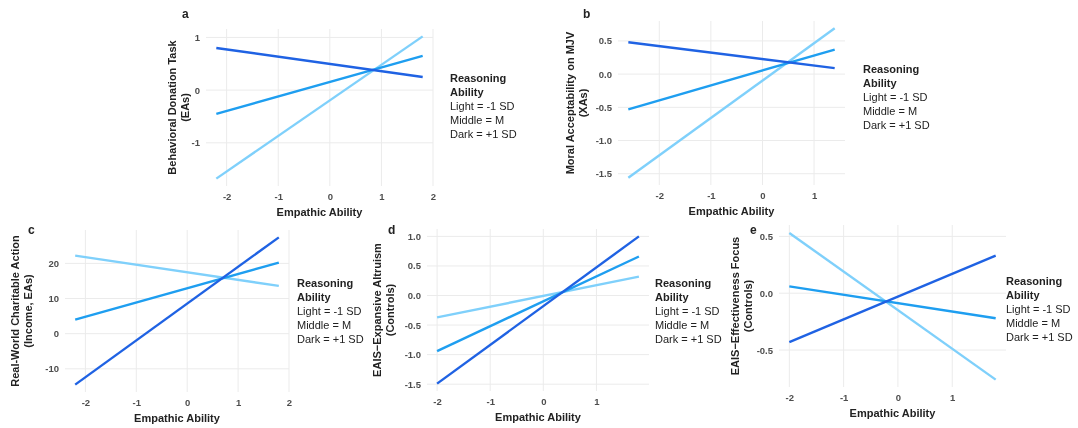 This screenshot has height=428, width=1078. I want to click on chart-title: a, so click(185, 14).